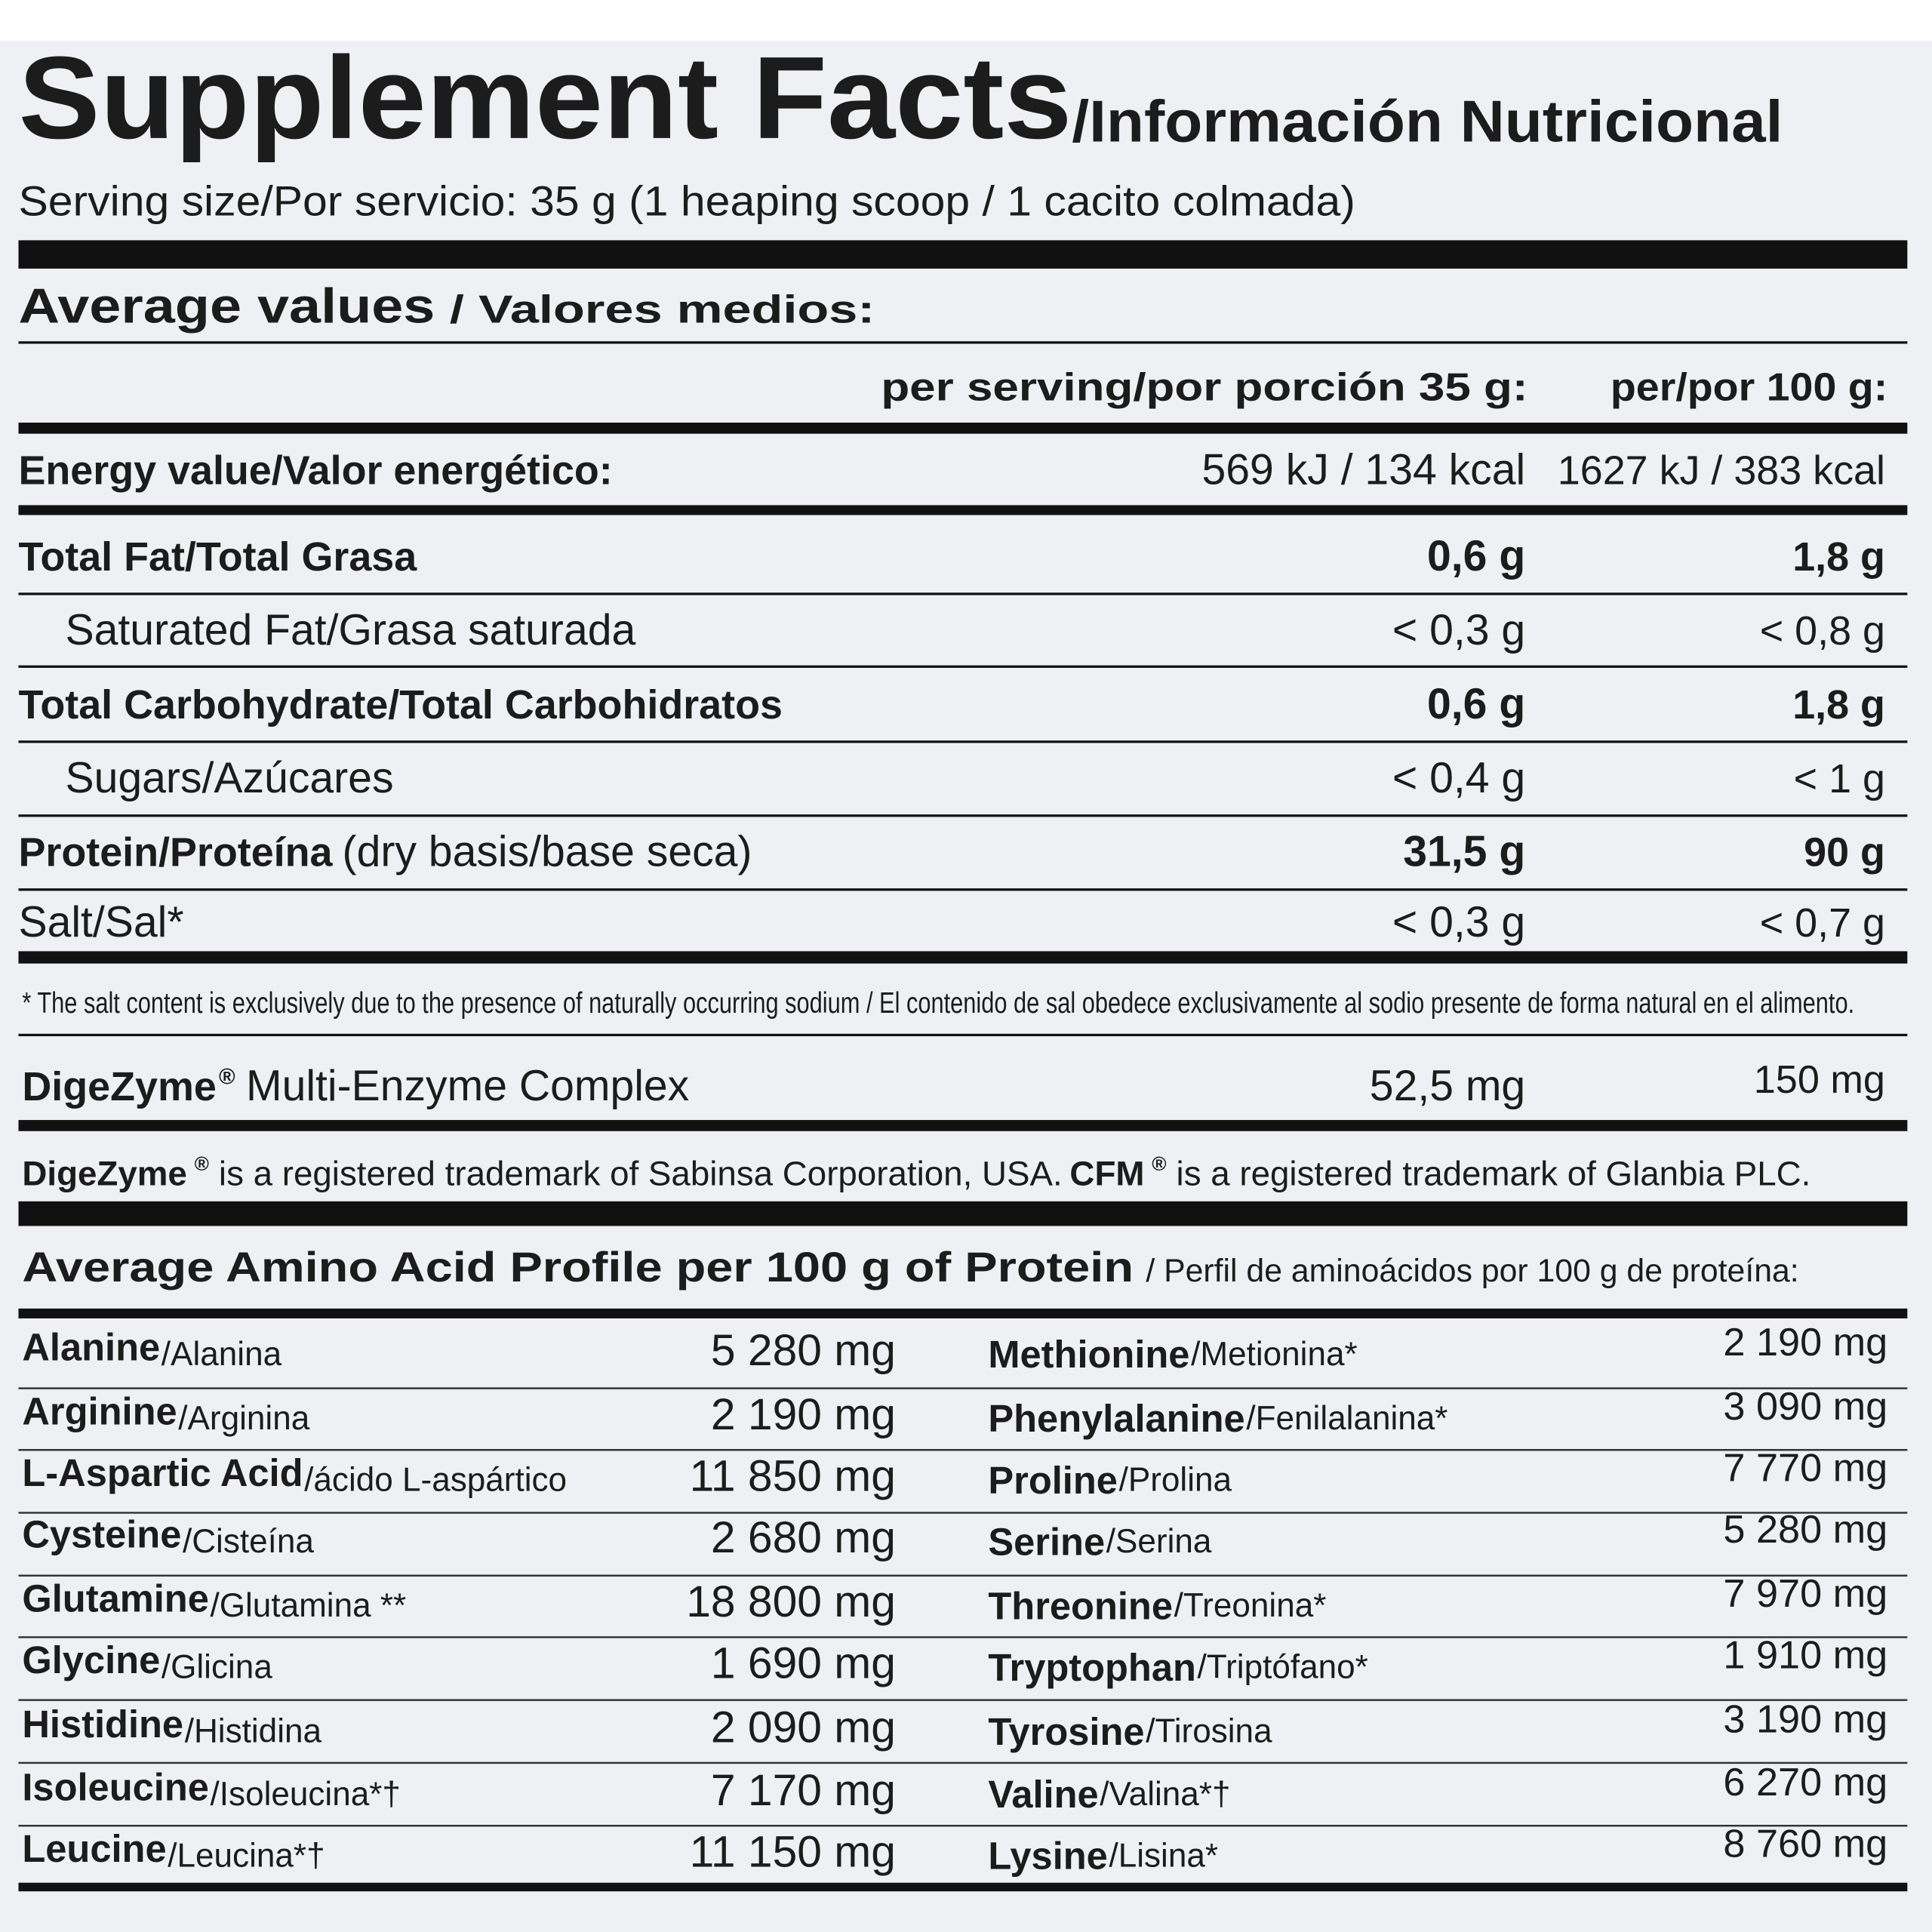 The image size is (1932, 1932). What do you see at coordinates (1080, 1605) in the screenshot?
I see `amino-name: Threonine` at bounding box center [1080, 1605].